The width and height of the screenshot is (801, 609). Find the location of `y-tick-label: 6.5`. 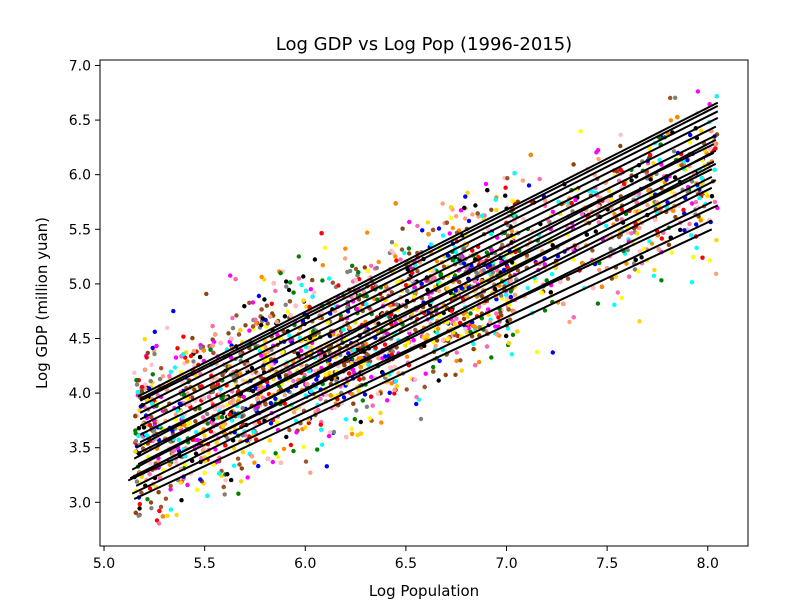

y-tick-label: 6.5 is located at coordinates (80, 121).